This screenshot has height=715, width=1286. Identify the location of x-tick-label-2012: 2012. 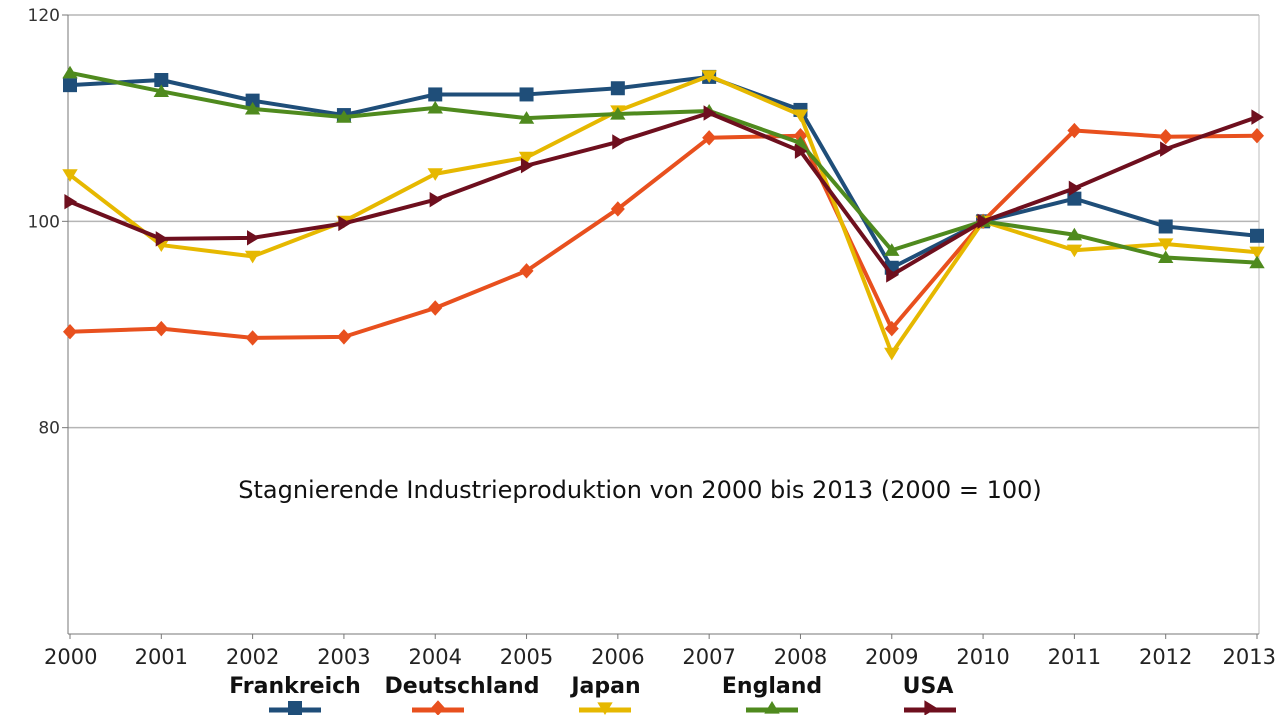
(1165, 657).